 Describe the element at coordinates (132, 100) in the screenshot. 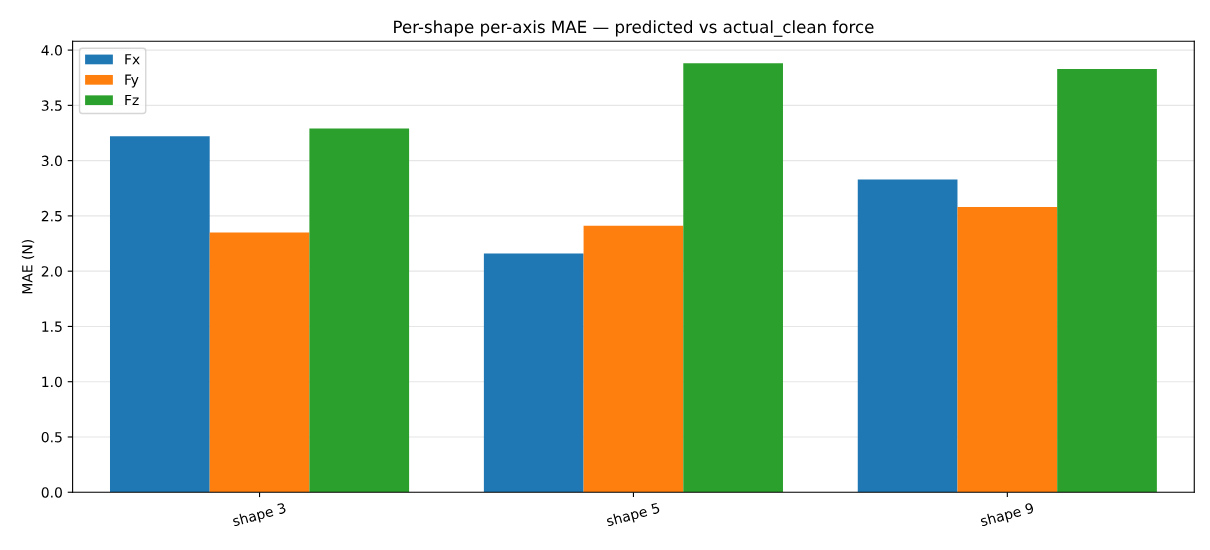

I see `legend-label: Fz` at that location.